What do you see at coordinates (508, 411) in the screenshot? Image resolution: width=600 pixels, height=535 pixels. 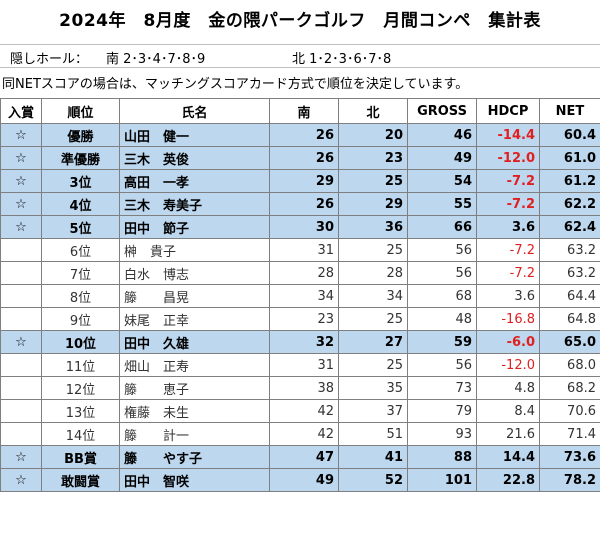 I see `hdcp-cell: 8.4` at bounding box center [508, 411].